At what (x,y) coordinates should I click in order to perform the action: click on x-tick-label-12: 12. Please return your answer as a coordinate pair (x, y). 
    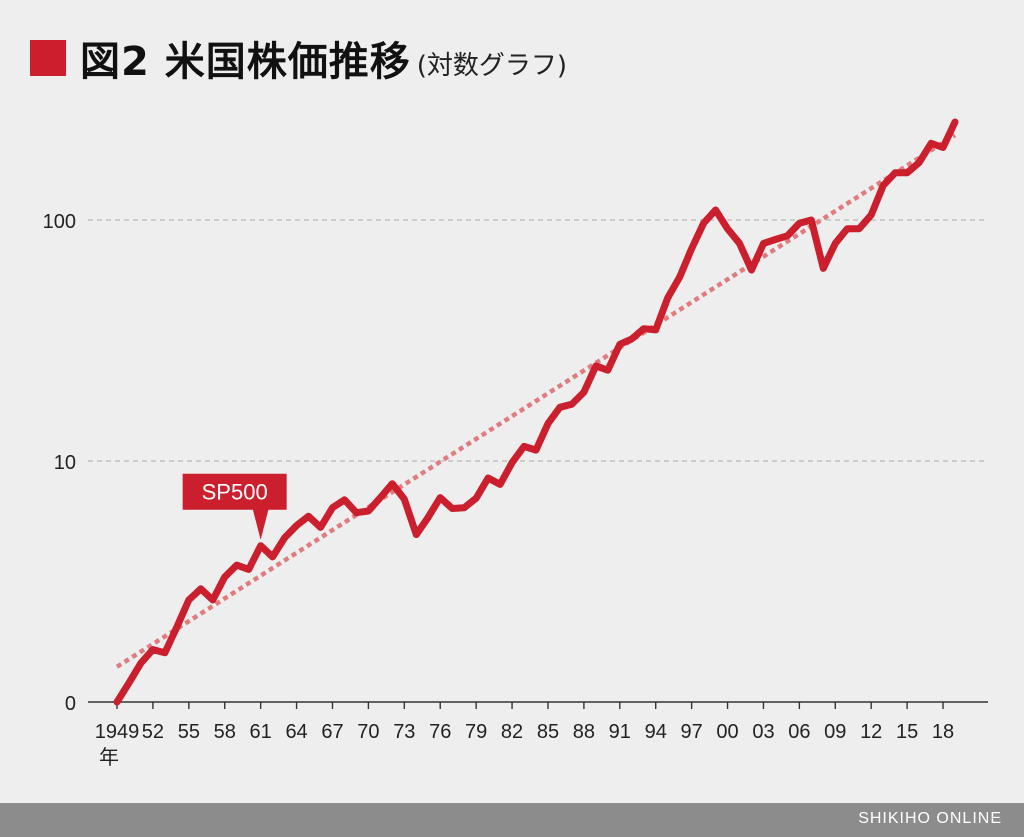
    Looking at the image, I should click on (871, 732).